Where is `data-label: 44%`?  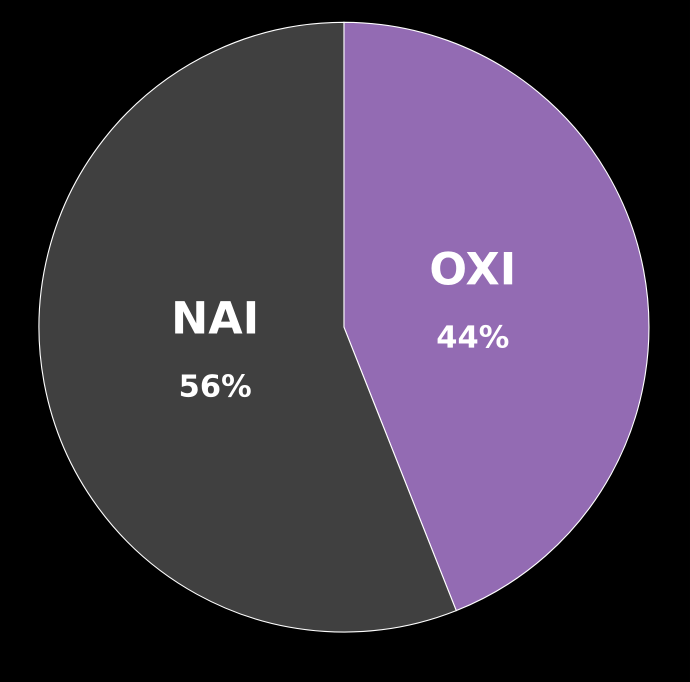
data-label: 44% is located at coordinates (473, 336).